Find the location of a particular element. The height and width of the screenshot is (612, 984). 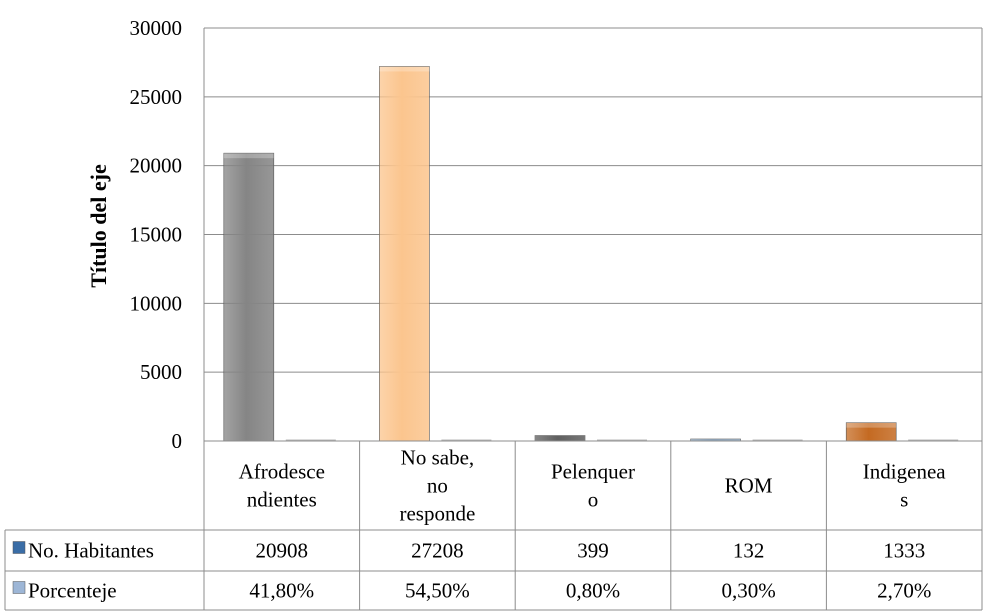

category-label: s is located at coordinates (904, 500).